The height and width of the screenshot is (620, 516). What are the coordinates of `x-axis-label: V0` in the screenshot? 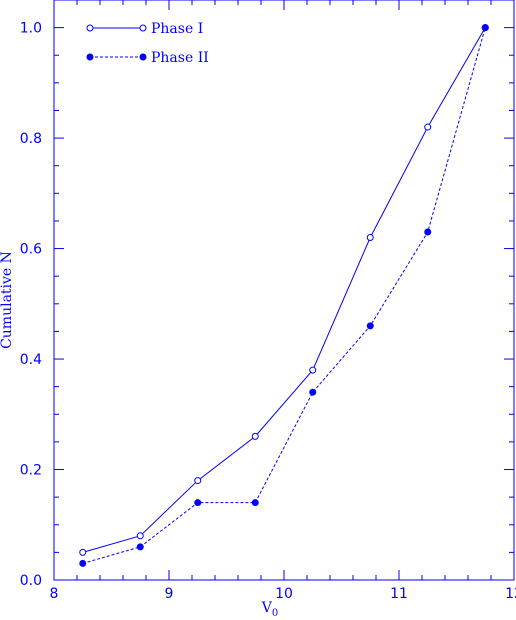 It's located at (270, 609).